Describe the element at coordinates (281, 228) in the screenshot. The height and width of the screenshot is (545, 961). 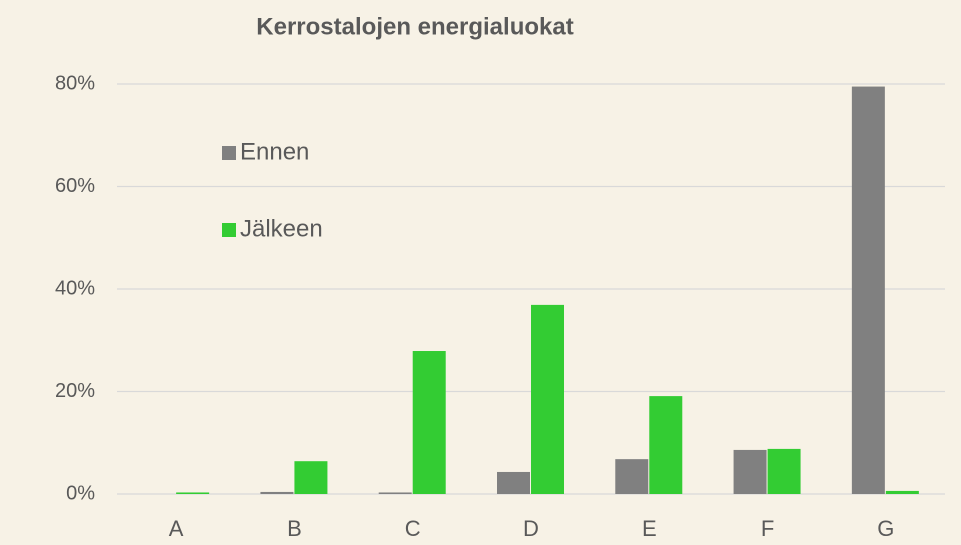
I see `legend-label: Jälkeen` at that location.